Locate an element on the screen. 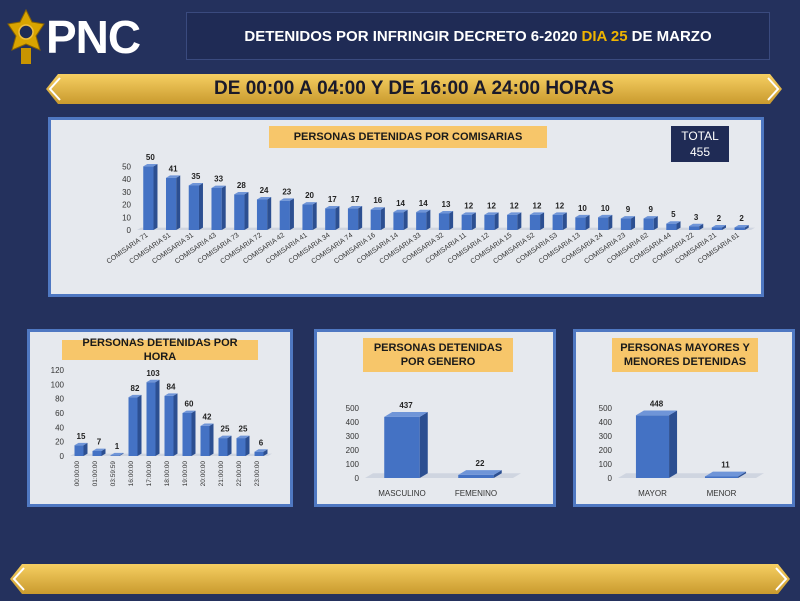 Image resolution: width=800 pixels, height=601 pixels. edad-bar-front is located at coordinates (721, 477).